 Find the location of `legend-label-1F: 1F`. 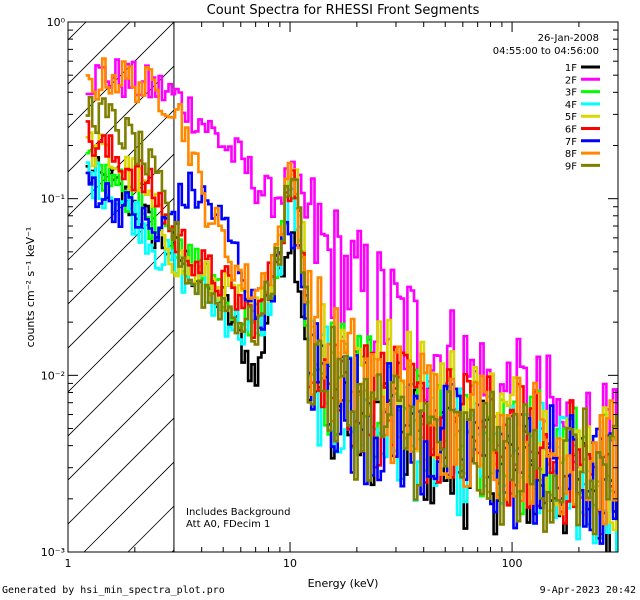

legend-label-1F: 1F is located at coordinates (571, 68).